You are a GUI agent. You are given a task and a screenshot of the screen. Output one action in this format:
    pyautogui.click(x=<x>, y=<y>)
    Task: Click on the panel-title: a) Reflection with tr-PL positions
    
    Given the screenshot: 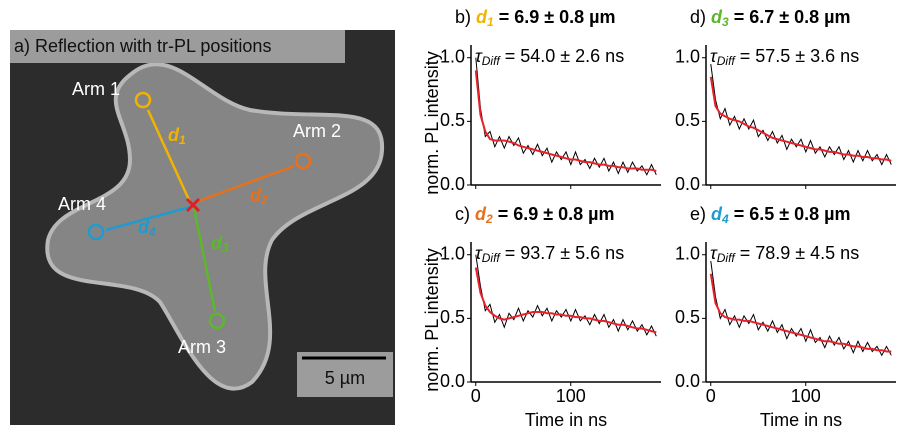 What is the action you would take?
    pyautogui.click(x=142, y=46)
    